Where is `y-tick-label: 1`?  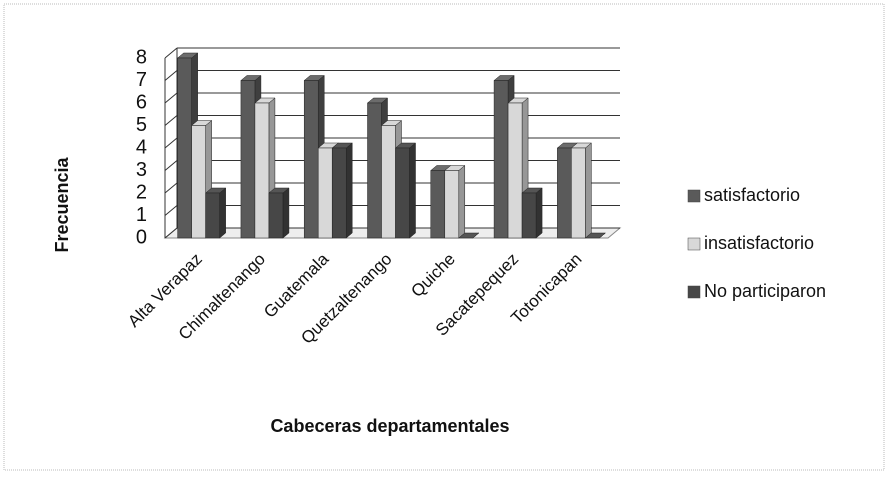 y-tick-label: 1 is located at coordinates (141, 215).